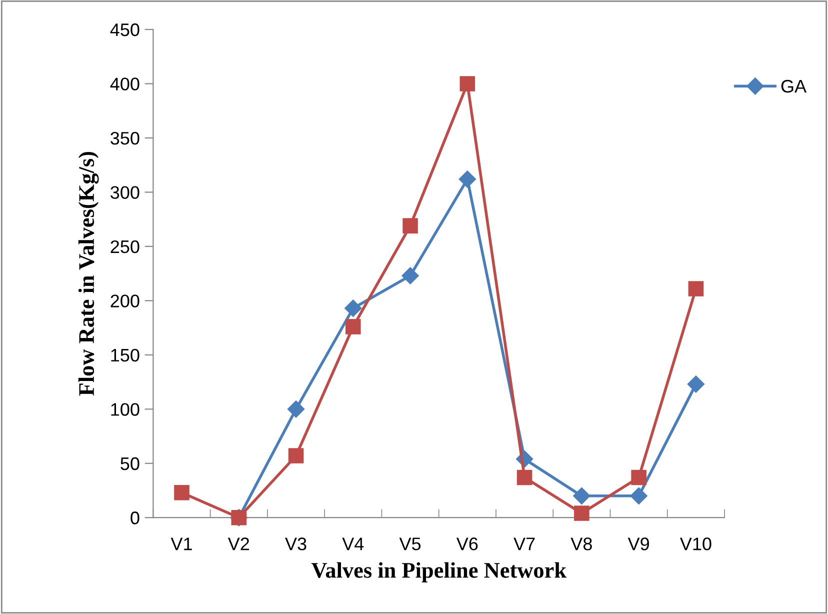 The image size is (828, 614). Describe the element at coordinates (239, 544) in the screenshot. I see `x-tick-label: V2` at that location.